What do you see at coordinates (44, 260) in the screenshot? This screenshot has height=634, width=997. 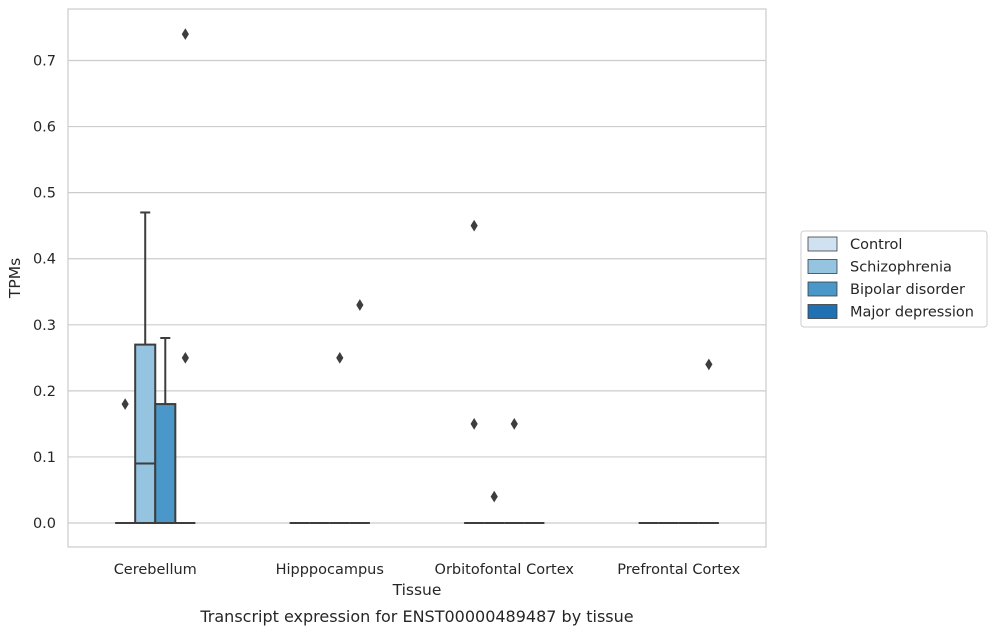 I see `y-tick-label: 0.4` at bounding box center [44, 260].